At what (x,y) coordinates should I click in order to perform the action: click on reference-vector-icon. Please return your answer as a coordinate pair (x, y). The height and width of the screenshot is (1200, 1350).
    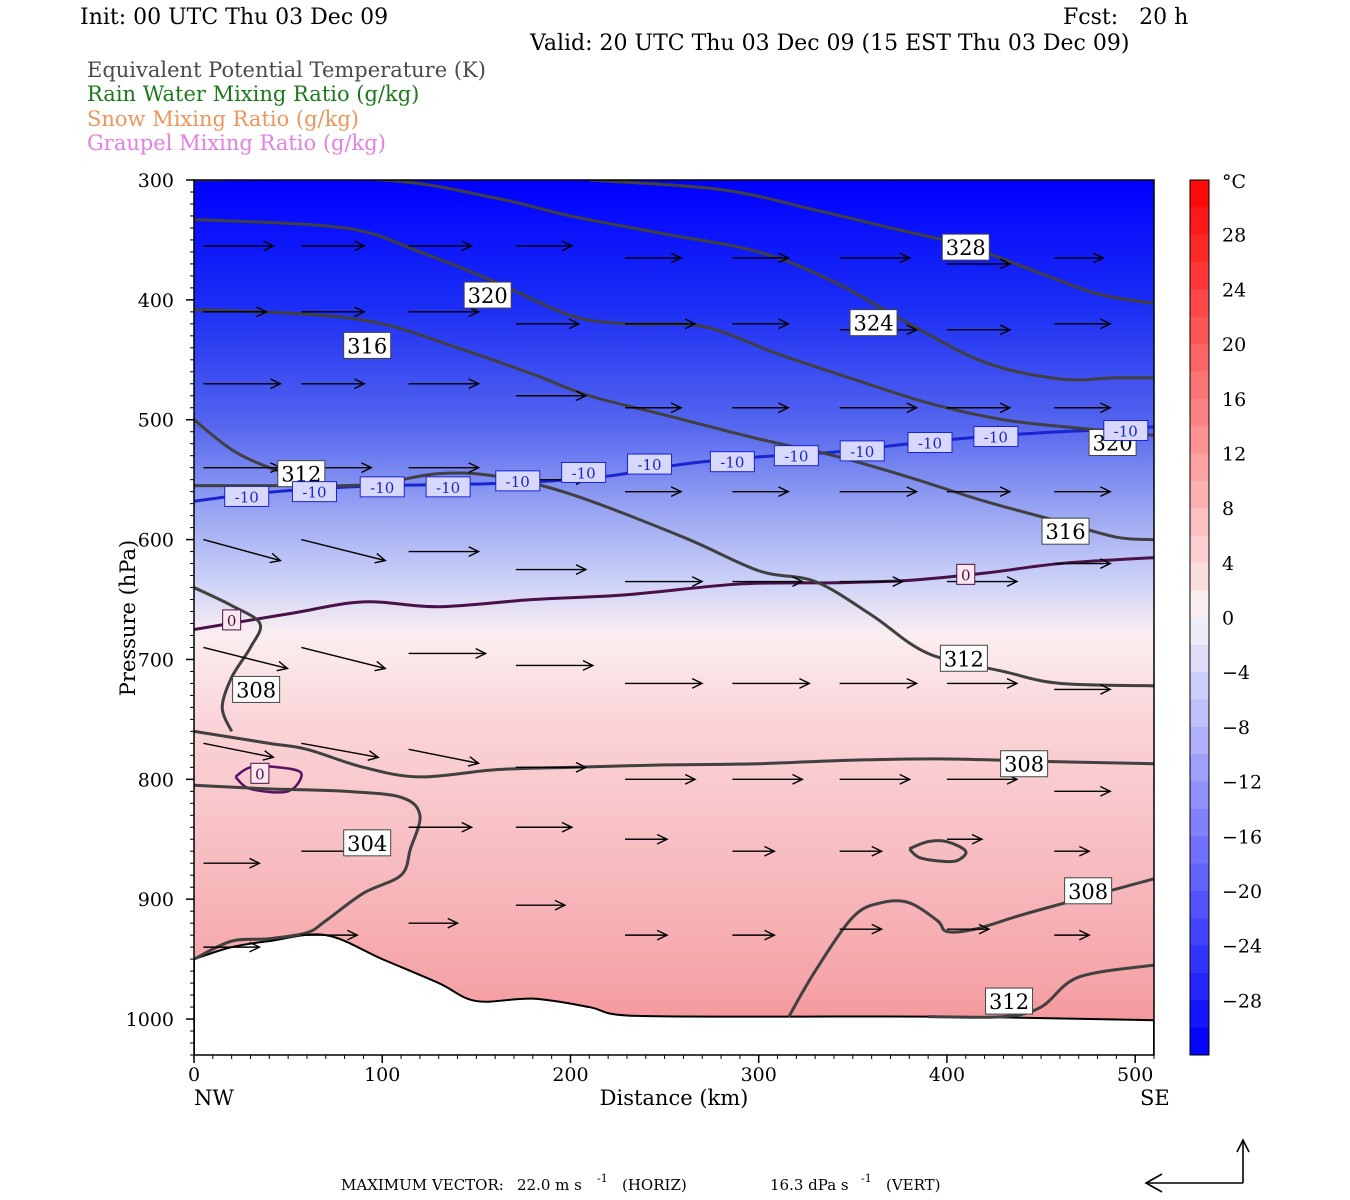
    Looking at the image, I should click on (1197, 1165).